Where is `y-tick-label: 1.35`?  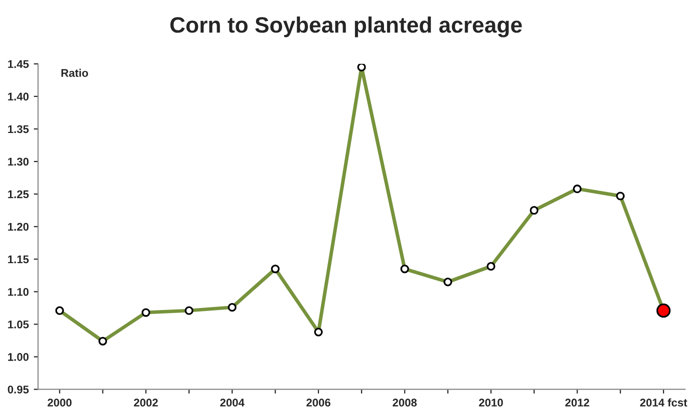
y-tick-label: 1.35 is located at coordinates (18, 129).